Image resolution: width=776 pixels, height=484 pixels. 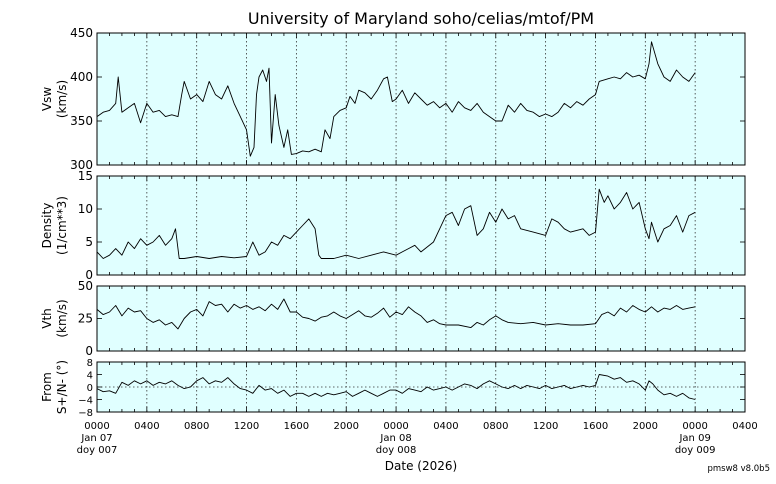 I want to click on panel-flow: −8−4 04 8 From S+/N- (°), so click(x=393, y=388).